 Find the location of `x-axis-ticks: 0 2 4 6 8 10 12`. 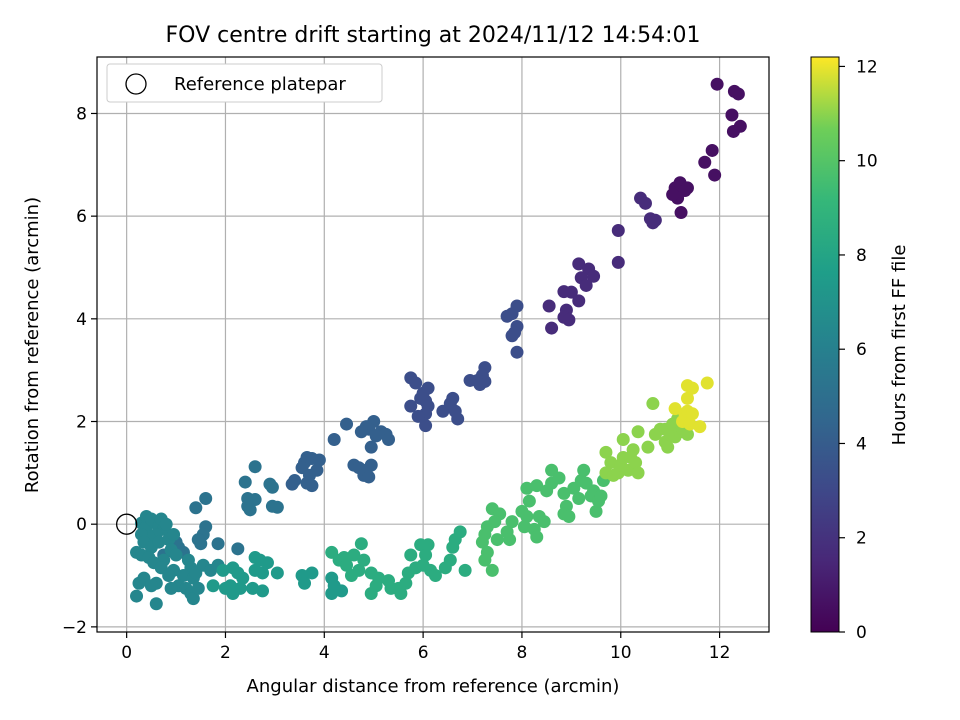

x-axis-ticks: 0 2 4 6 8 10 12 is located at coordinates (425, 647).